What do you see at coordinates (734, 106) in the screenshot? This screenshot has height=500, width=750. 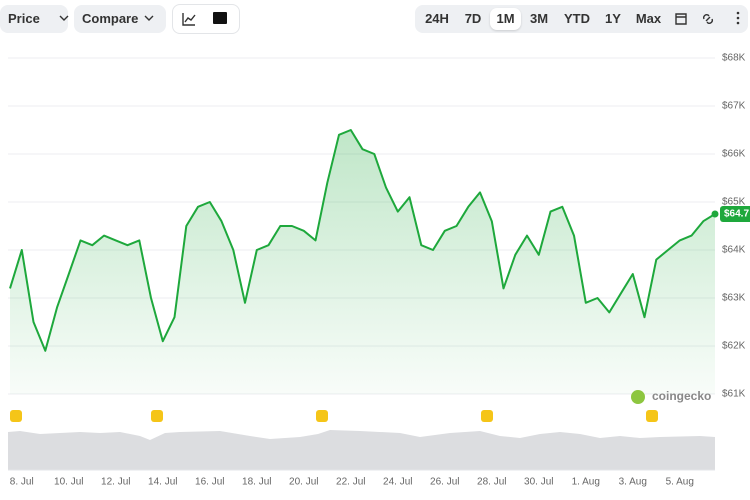 I see `y-tick-label: $67K` at bounding box center [734, 106].